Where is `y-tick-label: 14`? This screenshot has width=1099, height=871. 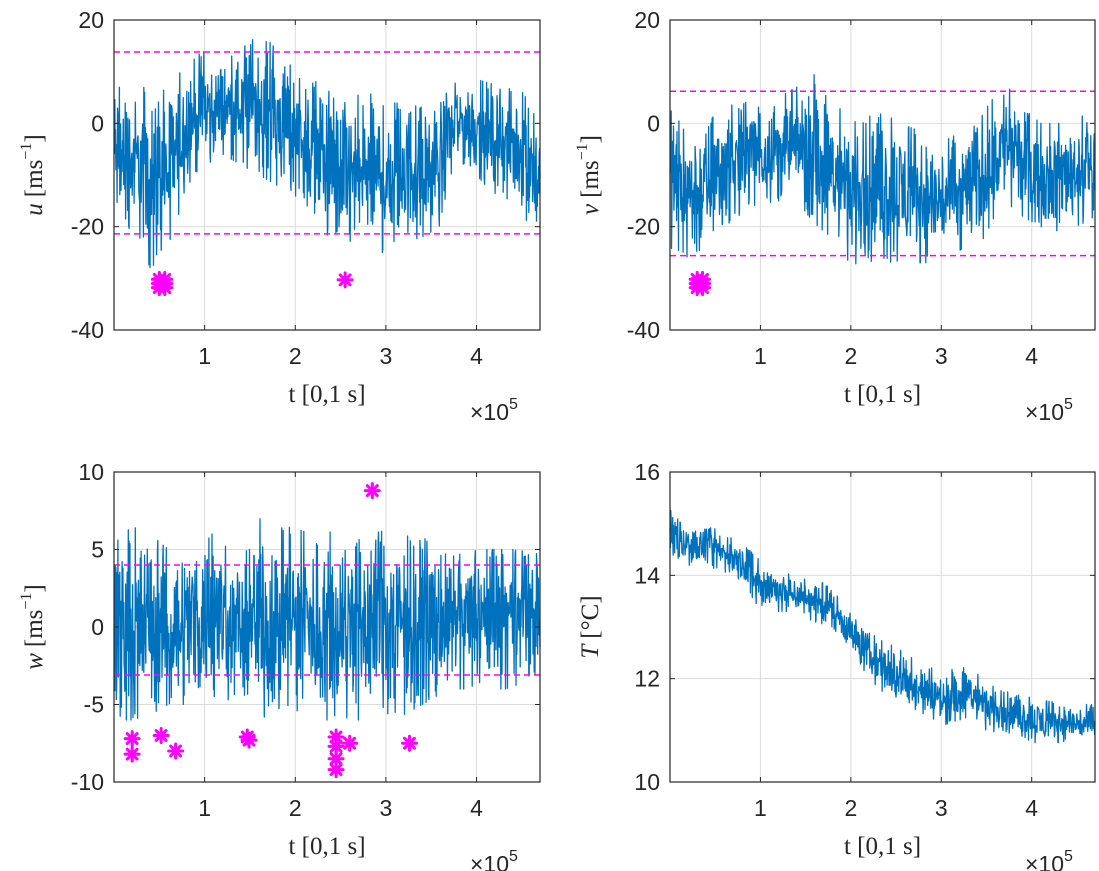
y-tick-label: 14 is located at coordinates (647, 575).